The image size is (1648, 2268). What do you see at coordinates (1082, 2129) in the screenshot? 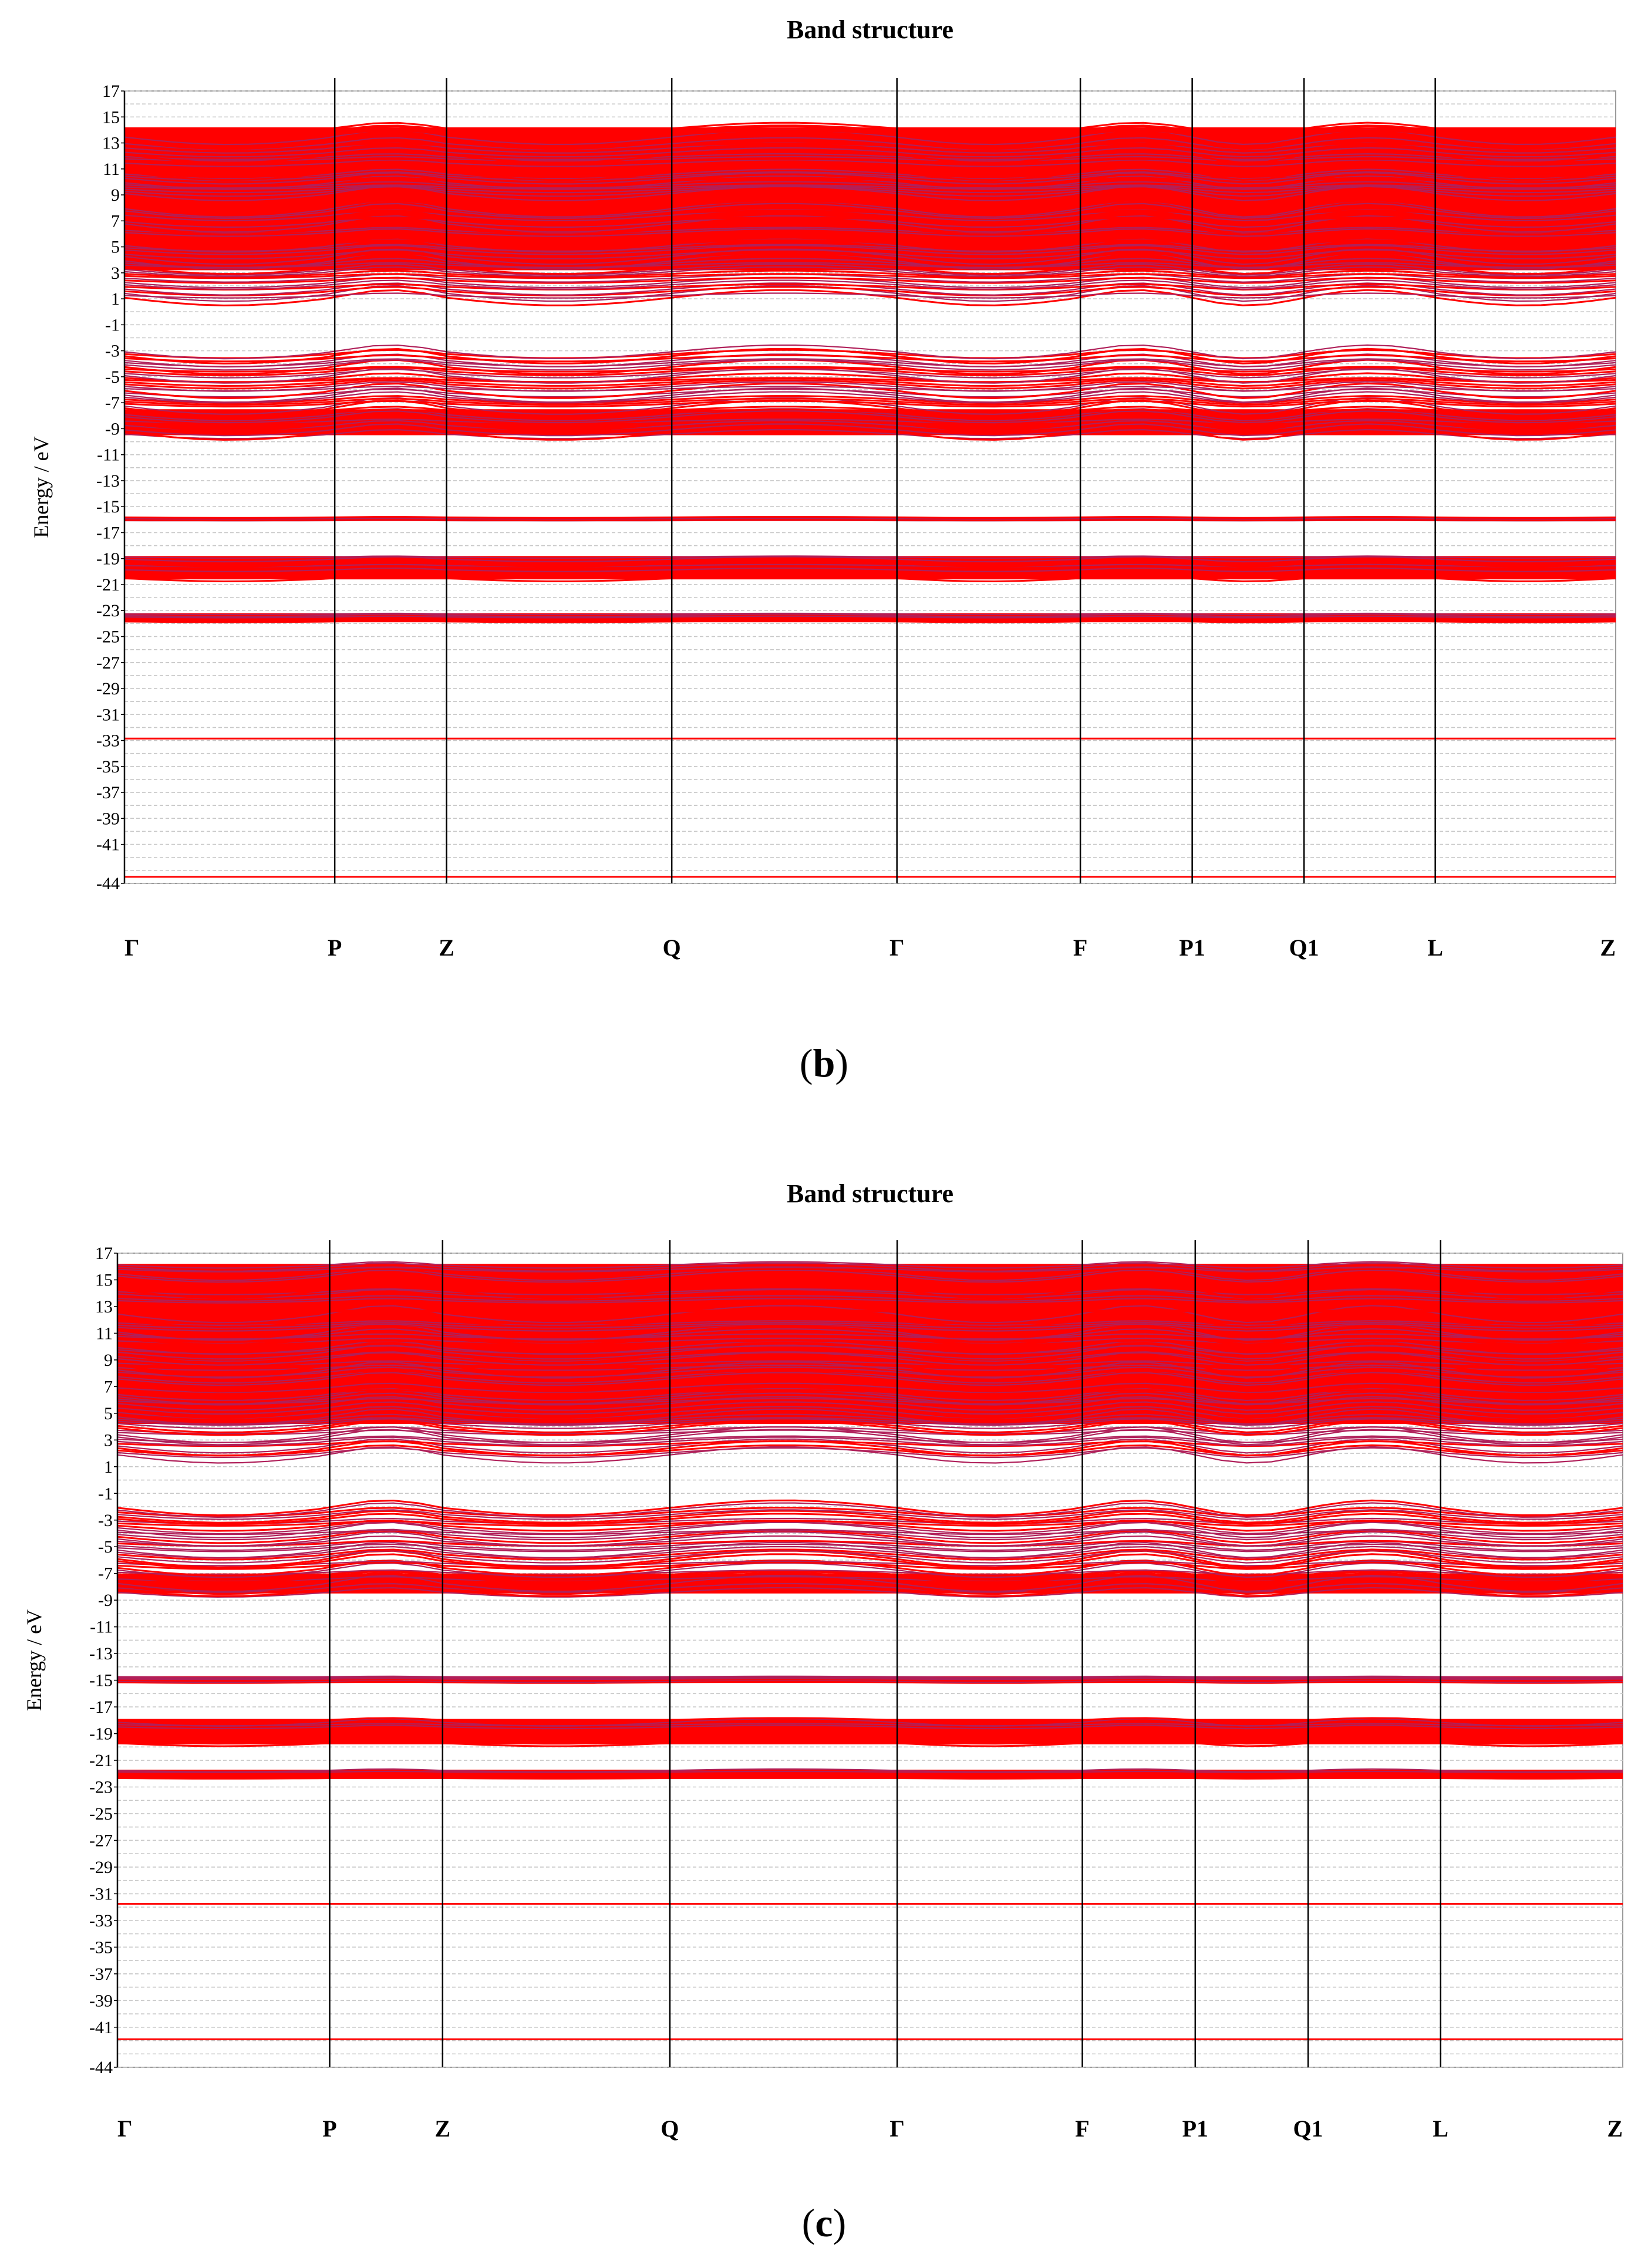
I see `kpoint-label: F` at bounding box center [1082, 2129].